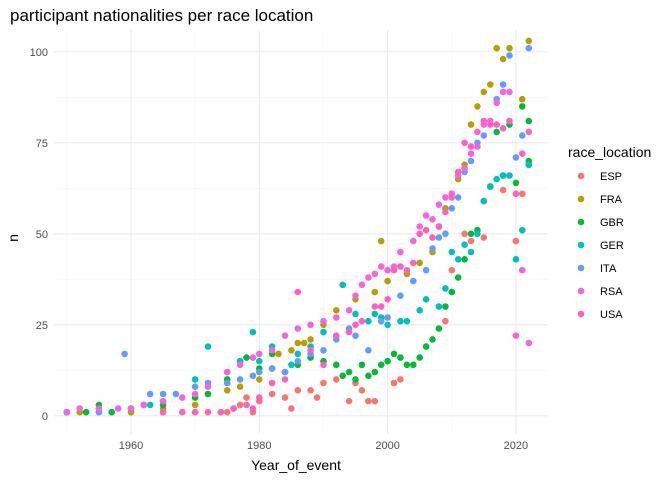  I want to click on legend-label: FRA, so click(611, 200).